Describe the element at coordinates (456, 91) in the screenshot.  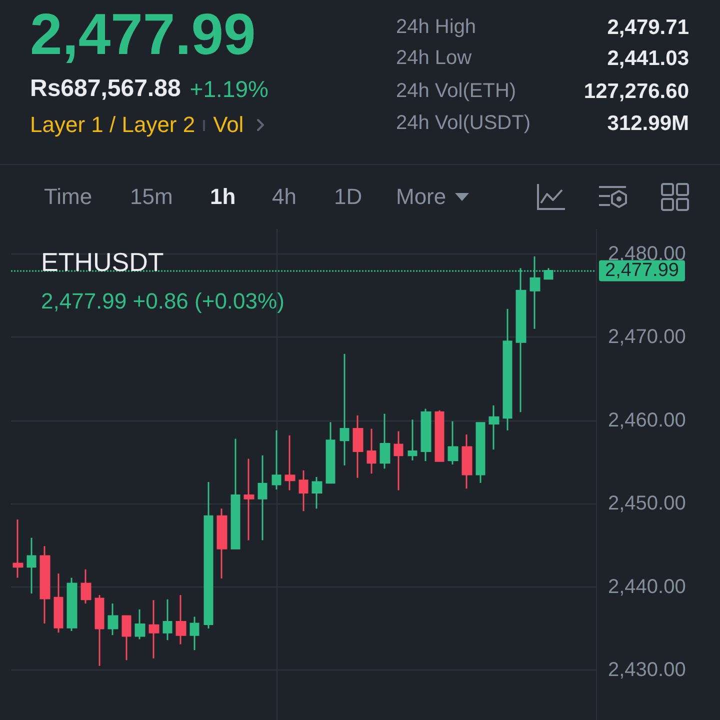
I see `text: 24h Vol(ETH)` at that location.